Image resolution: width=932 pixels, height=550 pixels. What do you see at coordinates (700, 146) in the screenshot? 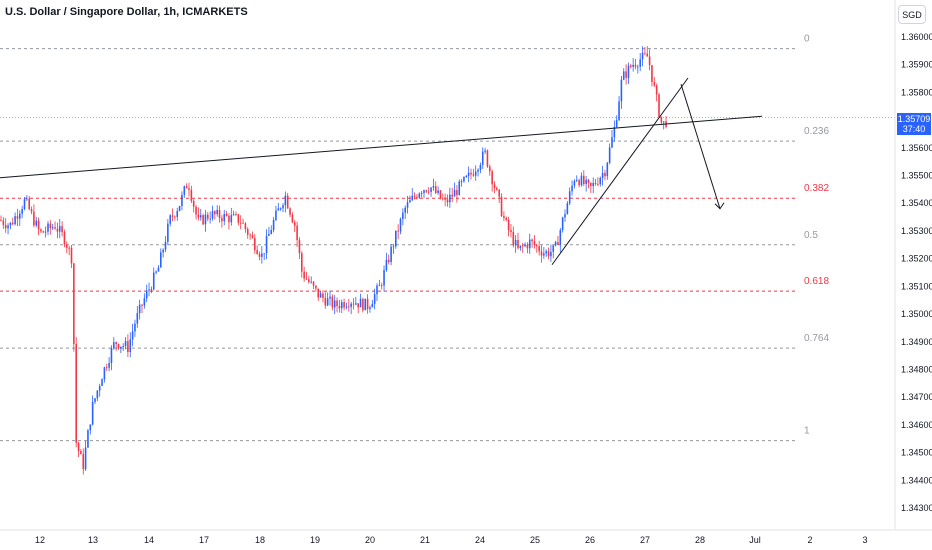
I see `projection-arrow` at bounding box center [700, 146].